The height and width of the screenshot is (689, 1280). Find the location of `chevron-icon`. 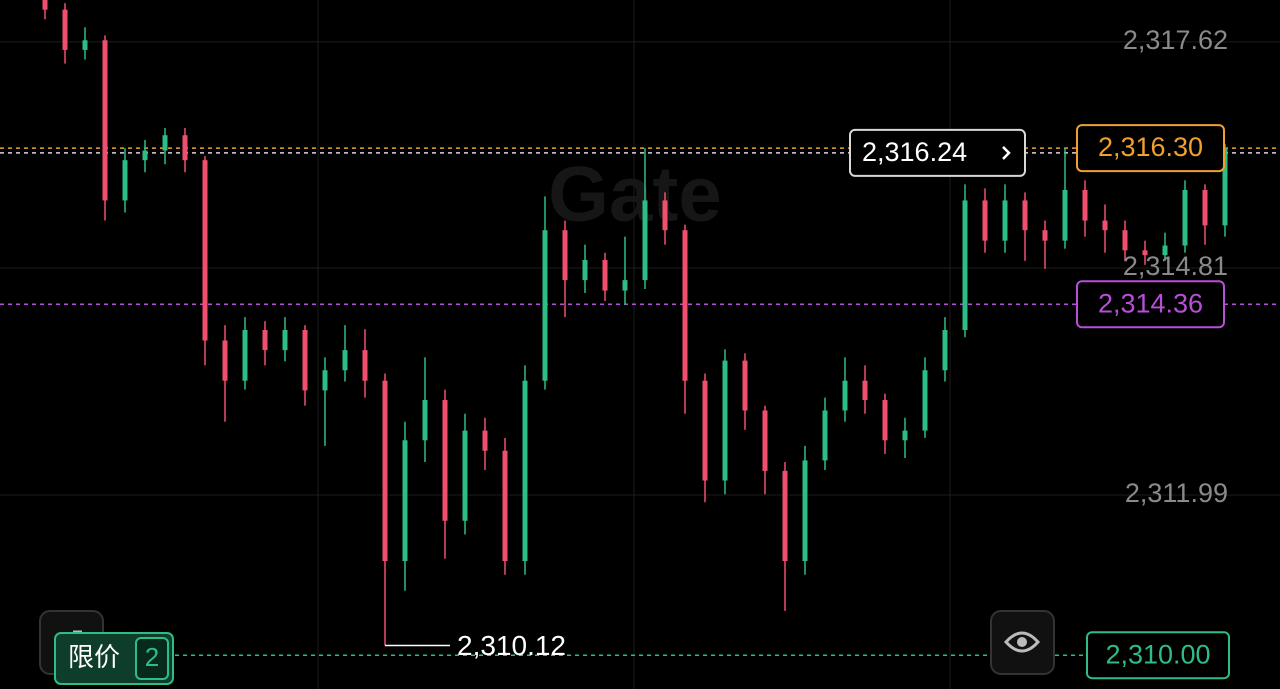

chevron-icon is located at coordinates (1006, 153).